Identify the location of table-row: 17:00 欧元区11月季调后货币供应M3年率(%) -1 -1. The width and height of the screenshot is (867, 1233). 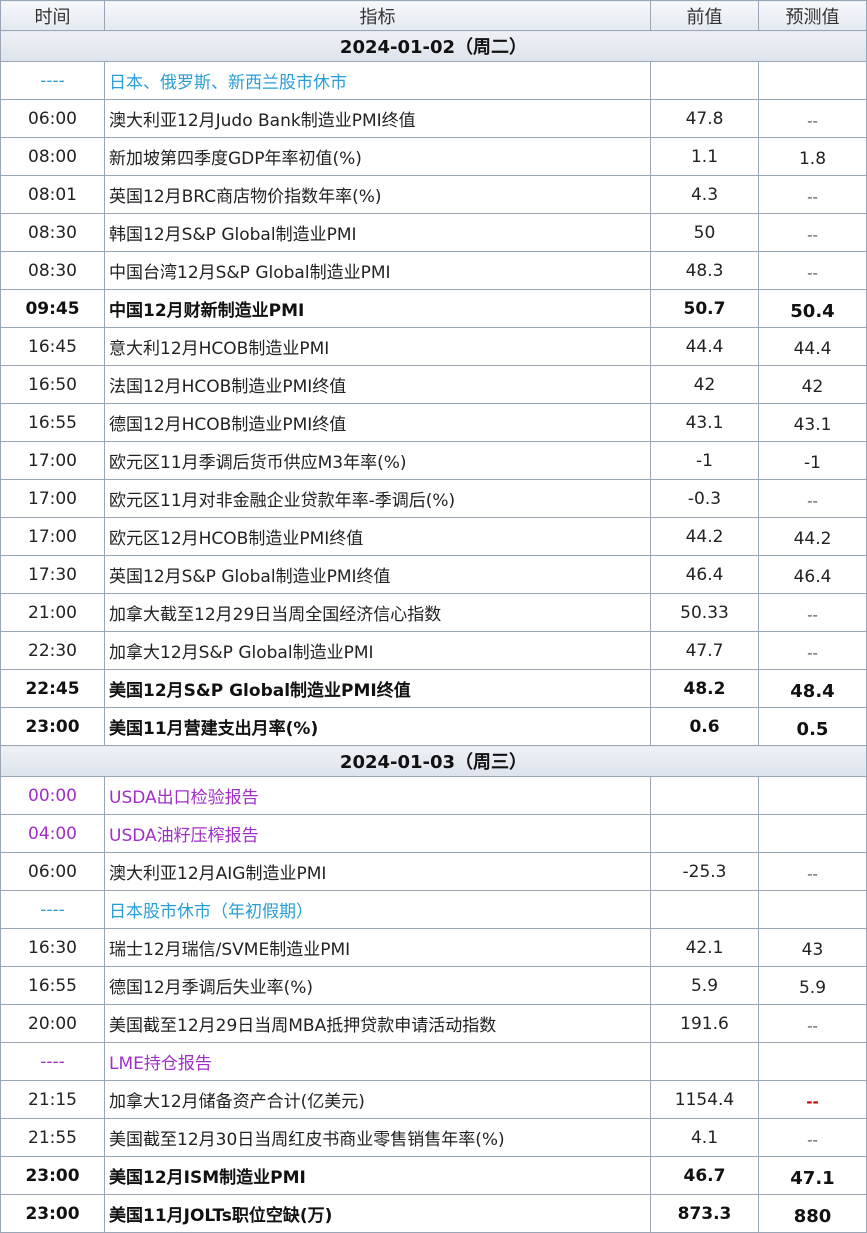
(433, 460).